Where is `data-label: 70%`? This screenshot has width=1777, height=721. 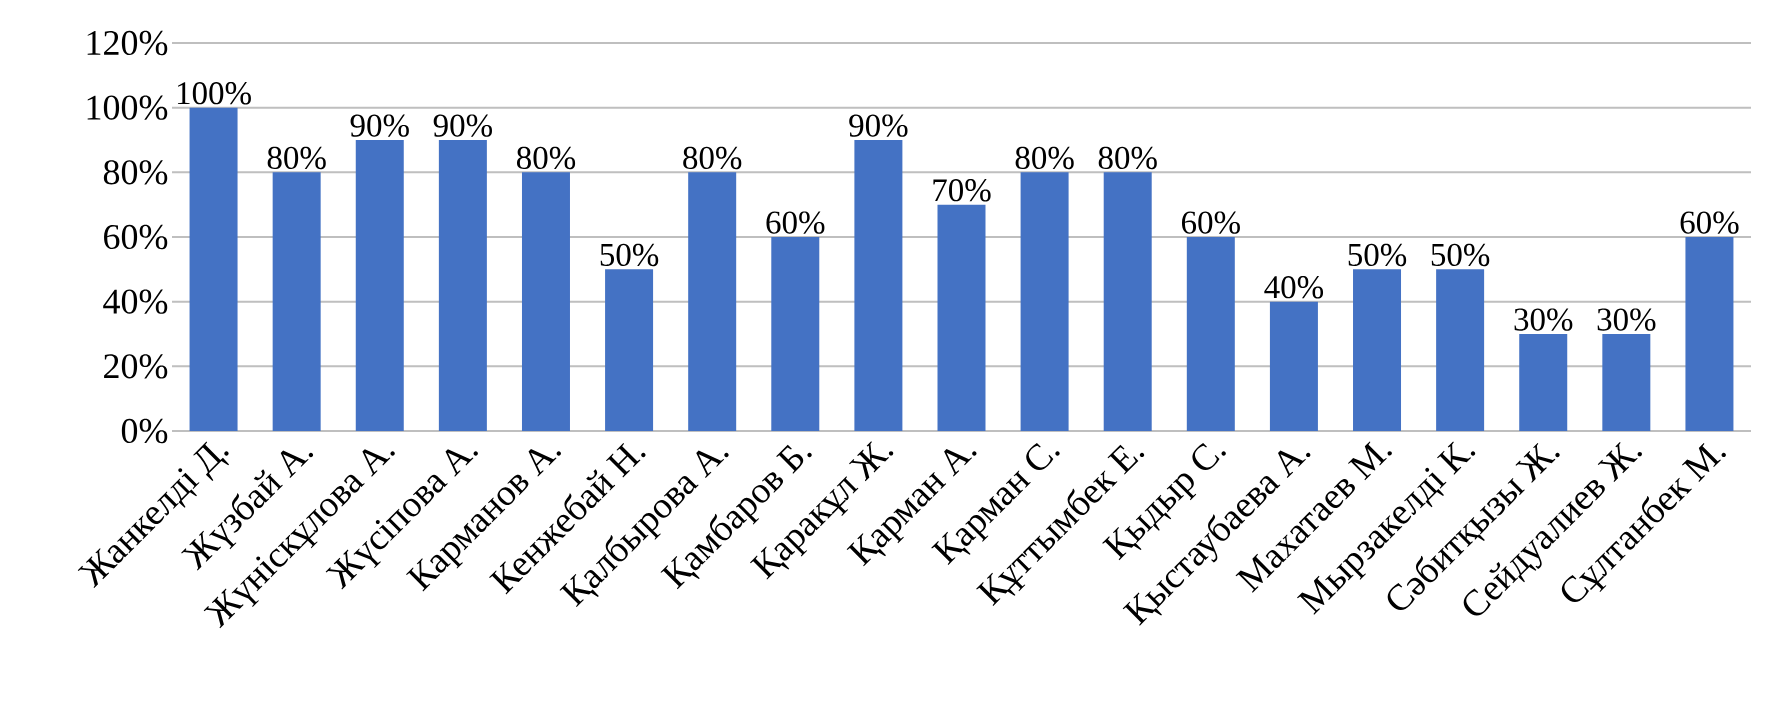
data-label: 70% is located at coordinates (962, 190).